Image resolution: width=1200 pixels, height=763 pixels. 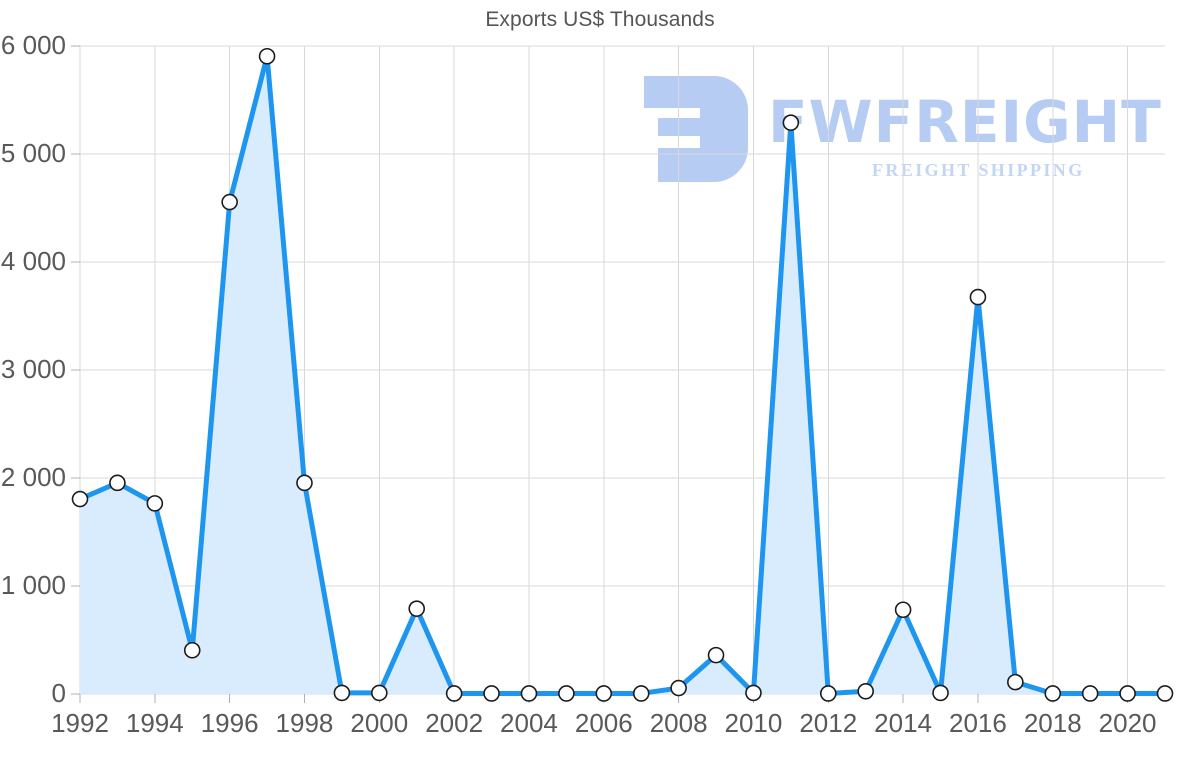 What do you see at coordinates (155, 723) in the screenshot?
I see `x-tick-label: 1994` at bounding box center [155, 723].